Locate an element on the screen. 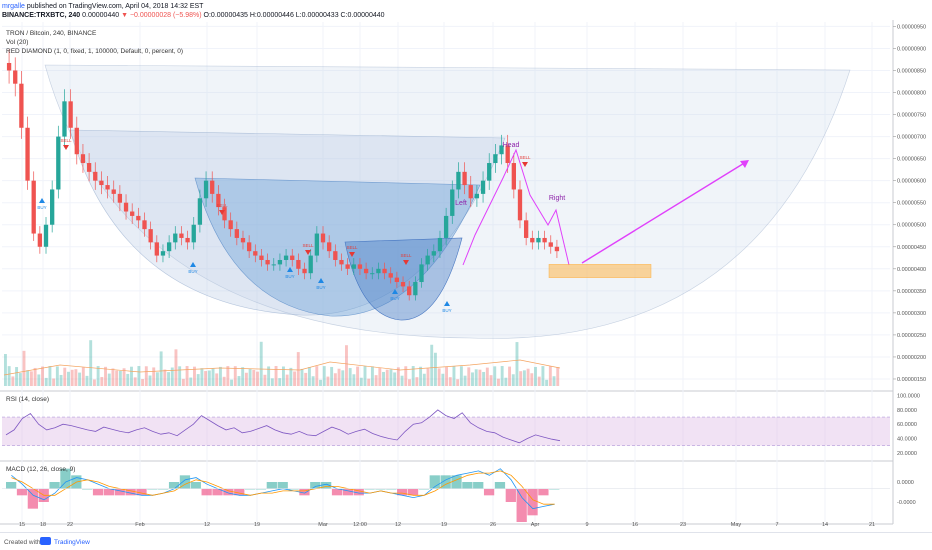 This screenshot has height=550, width=932. x-tick-label: 7 is located at coordinates (776, 525).